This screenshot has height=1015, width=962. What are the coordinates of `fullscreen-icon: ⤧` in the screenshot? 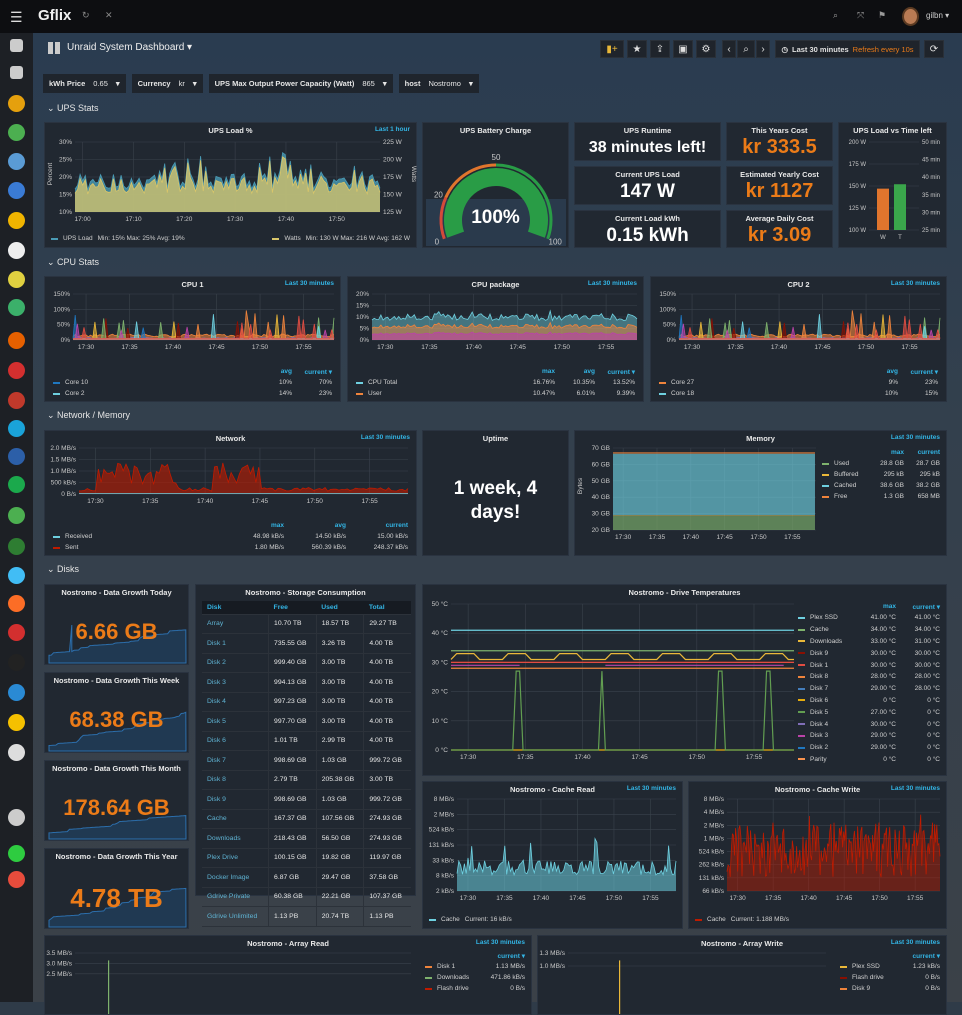 It's located at (861, 15).